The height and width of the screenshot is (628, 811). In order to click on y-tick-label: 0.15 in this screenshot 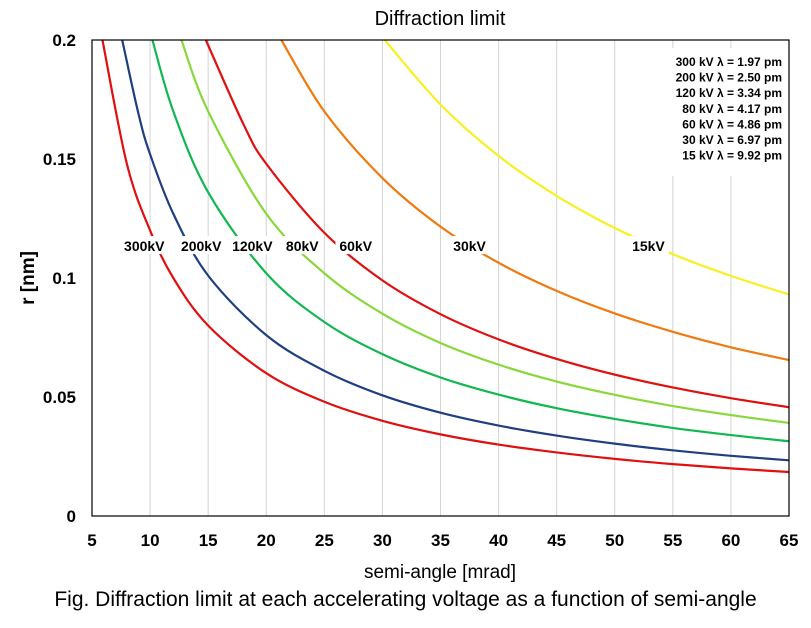, I will do `click(59, 159)`.